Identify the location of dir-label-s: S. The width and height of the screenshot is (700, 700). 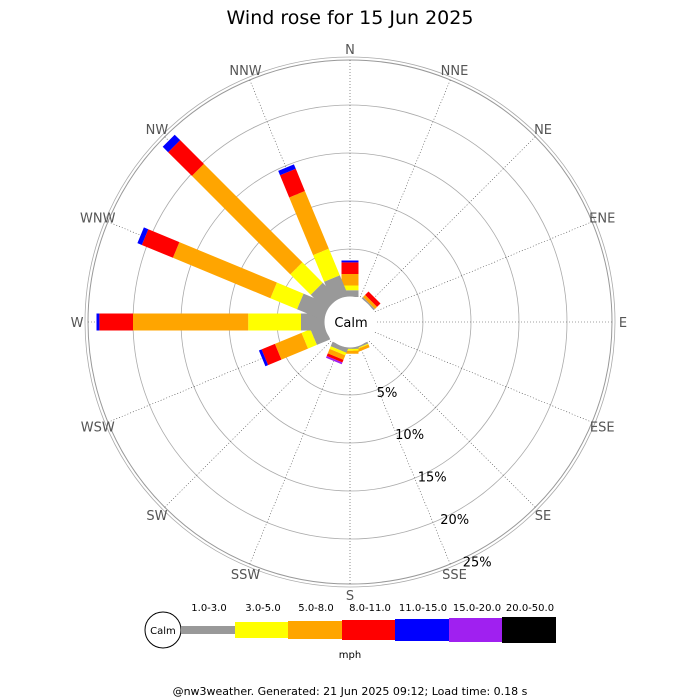
(350, 596).